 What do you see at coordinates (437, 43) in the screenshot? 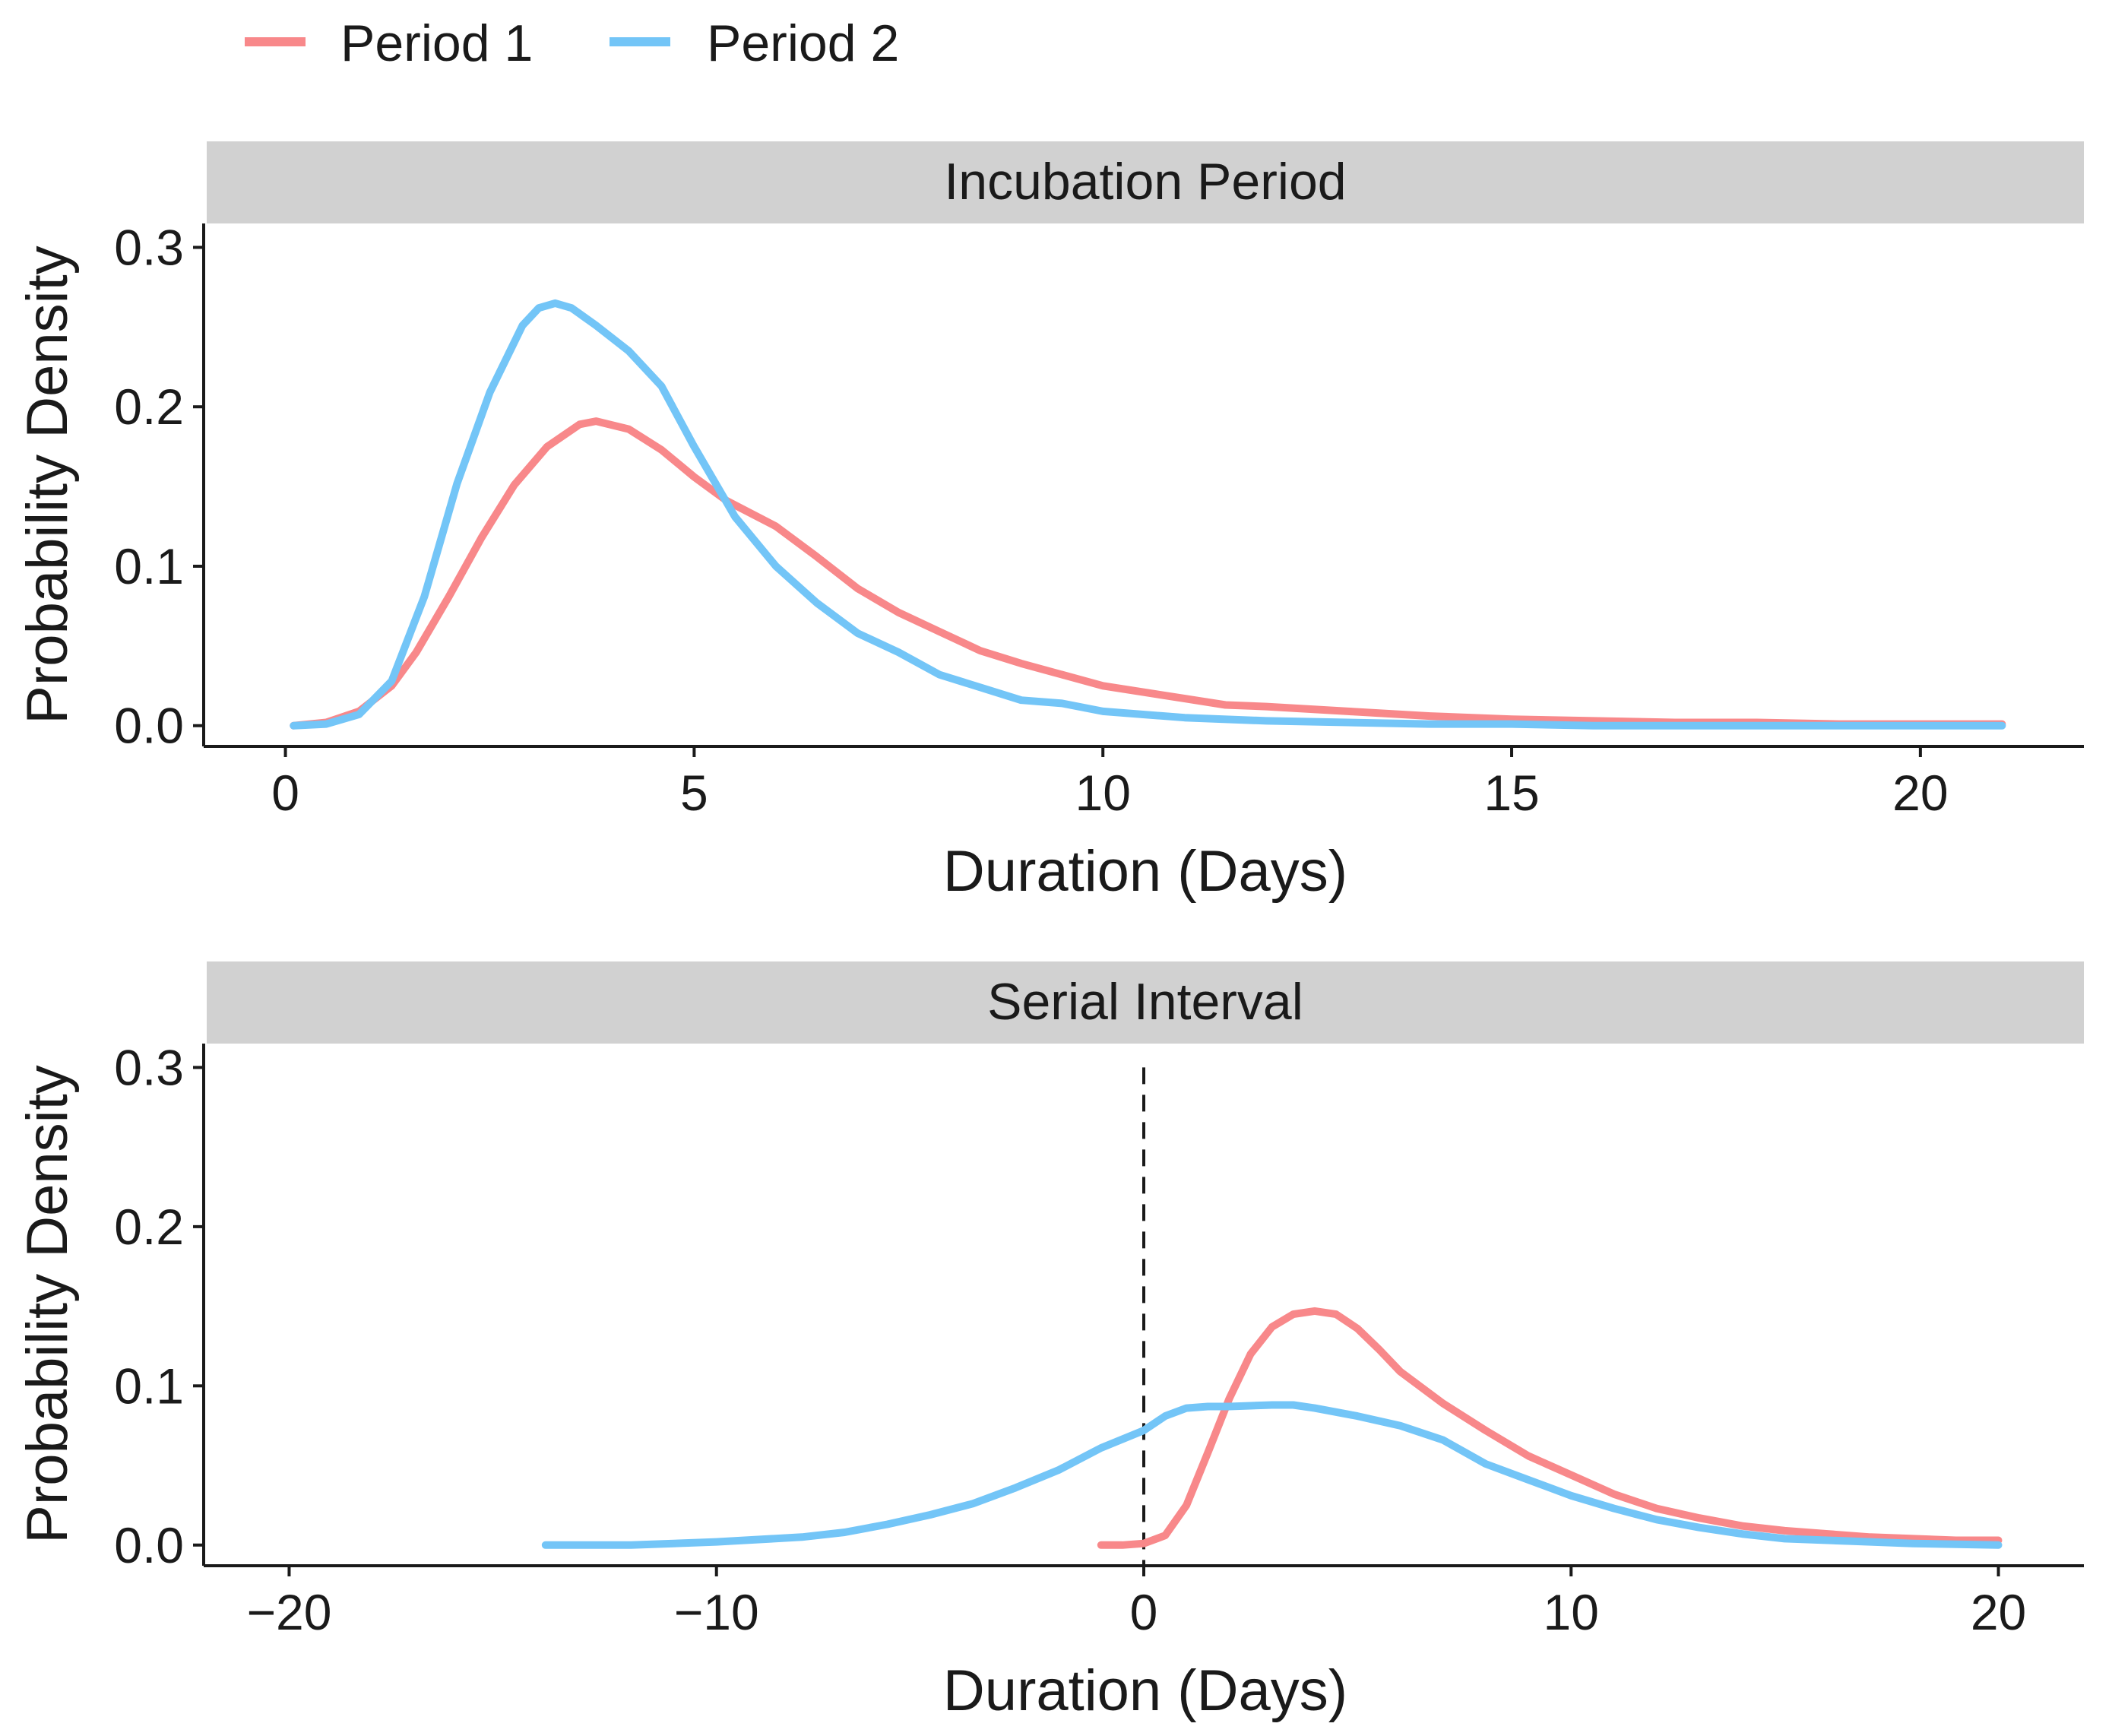
I see `legend-label-period-1: Period 1` at bounding box center [437, 43].